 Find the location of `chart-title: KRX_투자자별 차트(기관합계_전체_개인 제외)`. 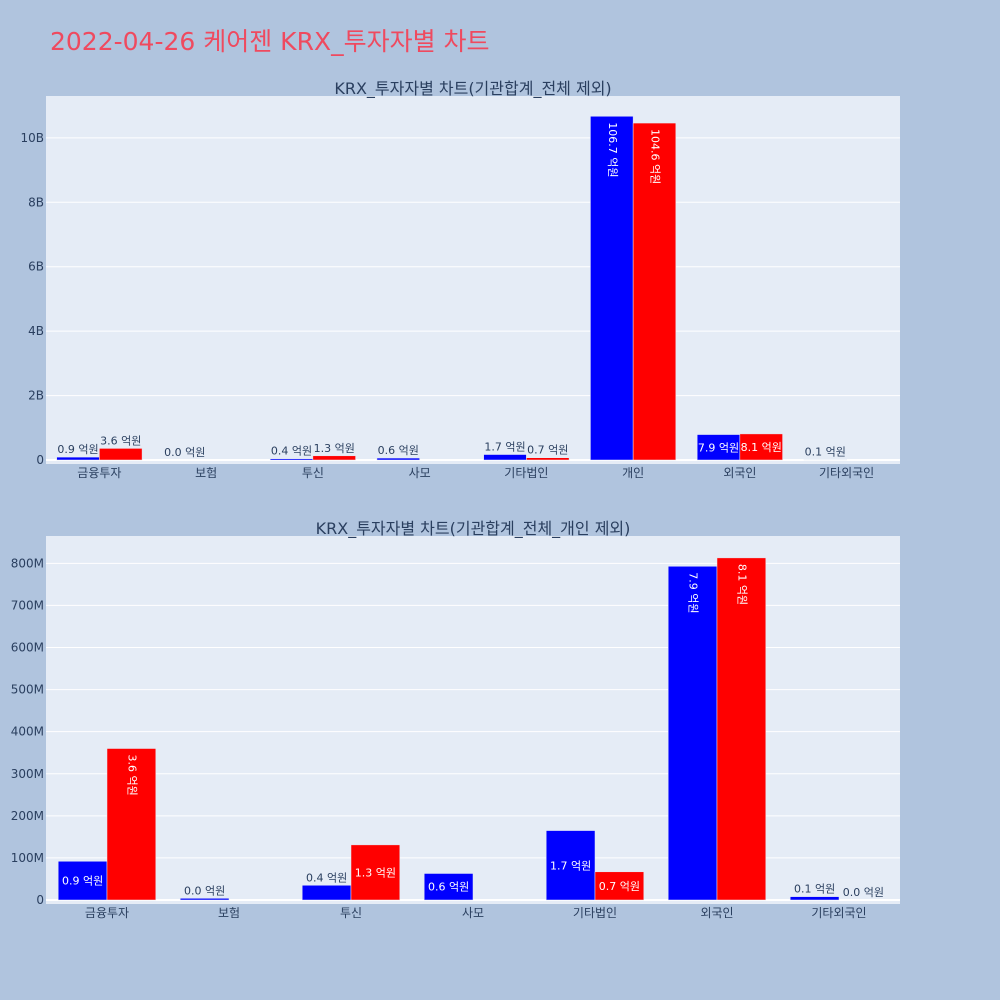

chart-title: KRX_투자자별 차트(기관합계_전체_개인 제외) is located at coordinates (473, 529).